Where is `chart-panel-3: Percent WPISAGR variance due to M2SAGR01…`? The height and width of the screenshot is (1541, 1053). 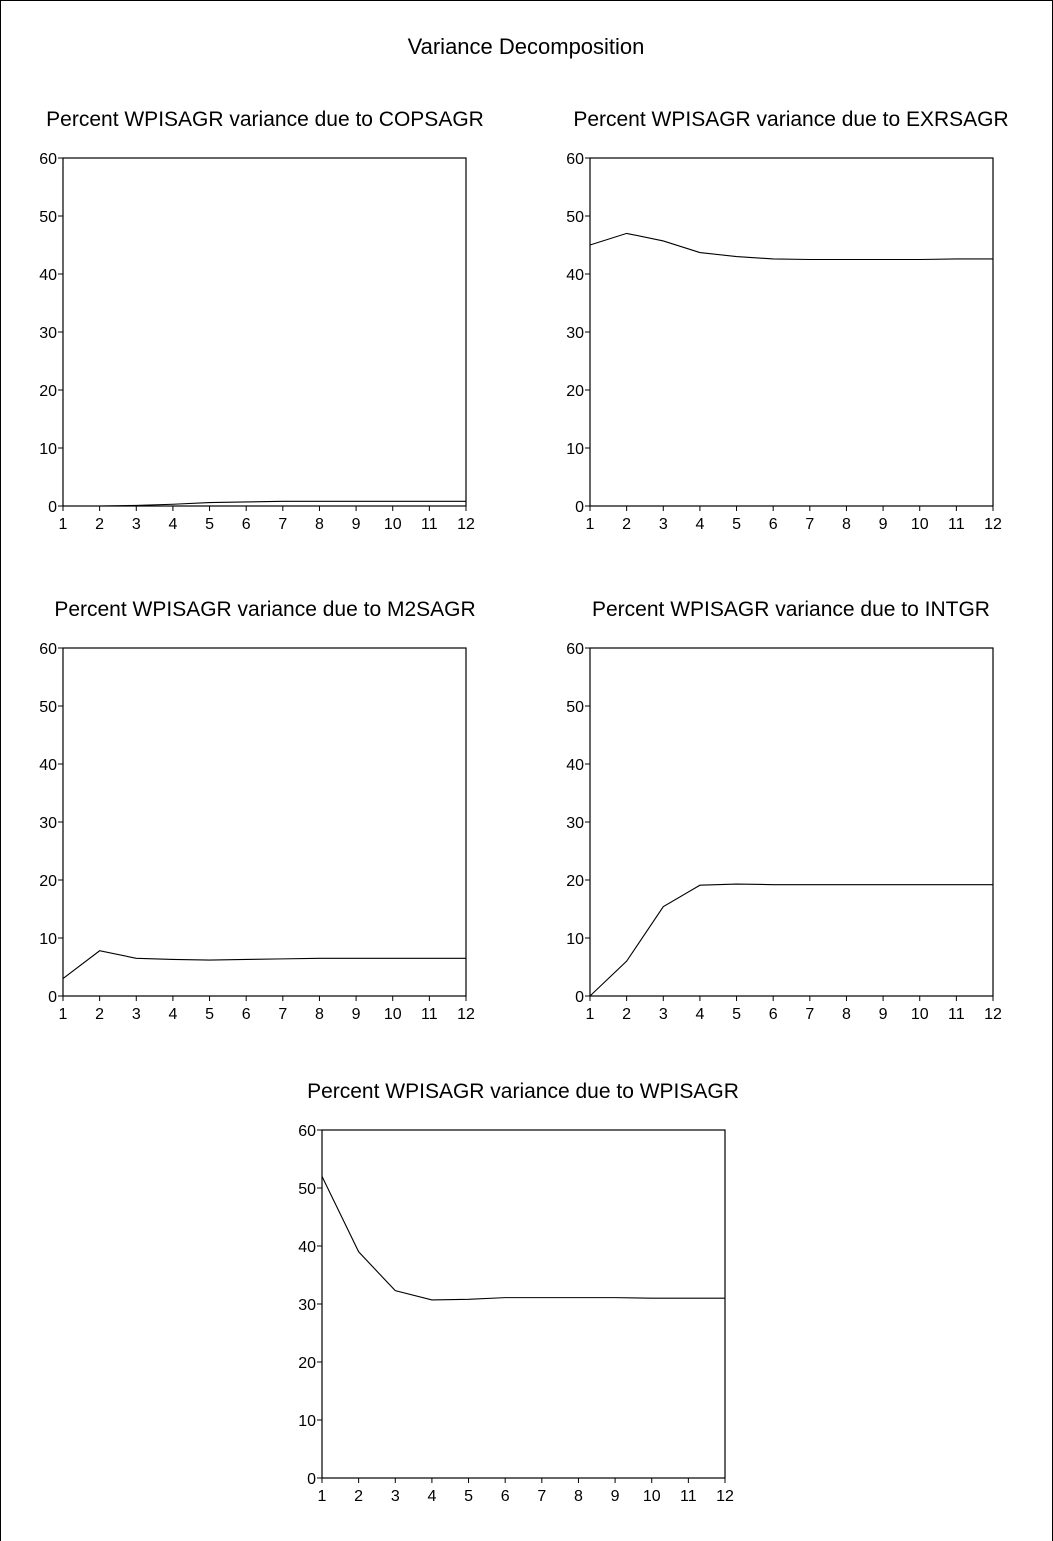
chart-panel-3: Percent WPISAGR variance due to M2SAGR01… is located at coordinates (257, 810).